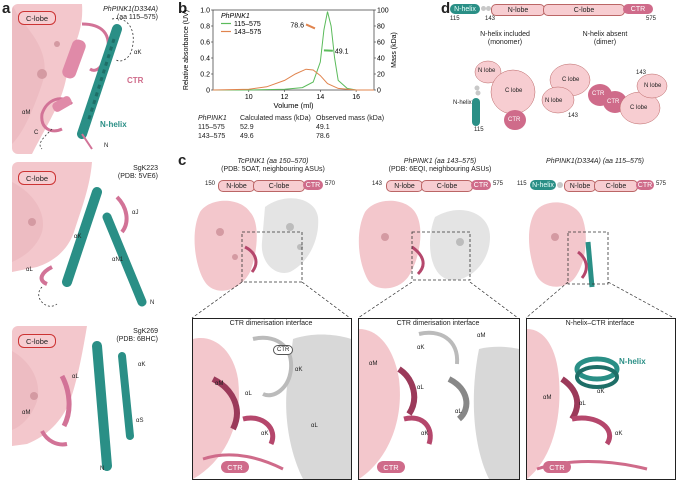 The image size is (683, 481). I want to click on helix-label-al: αL, so click(29, 270).